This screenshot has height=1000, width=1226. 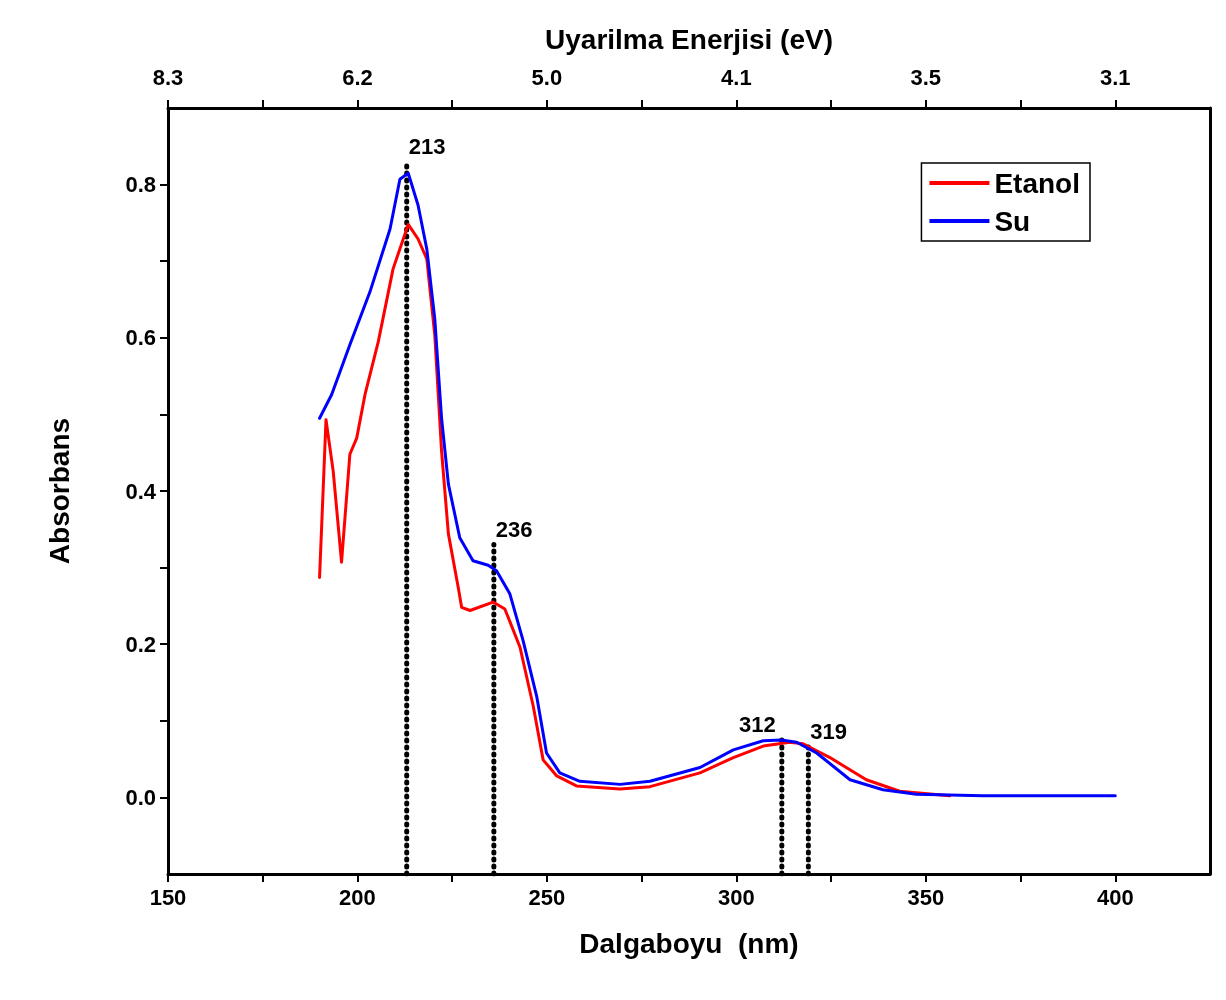 I want to click on y-axis-title: Absorbans, so click(x=59, y=491).